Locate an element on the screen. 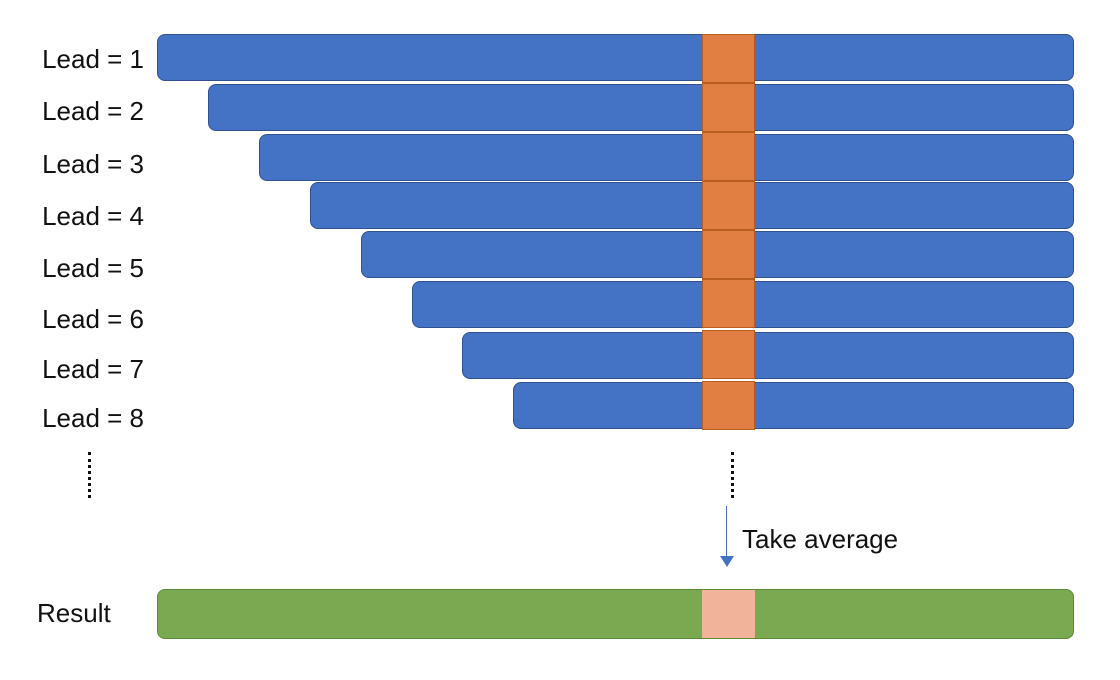 This screenshot has width=1120, height=680. continuation-dots-labels is located at coordinates (91, 475).